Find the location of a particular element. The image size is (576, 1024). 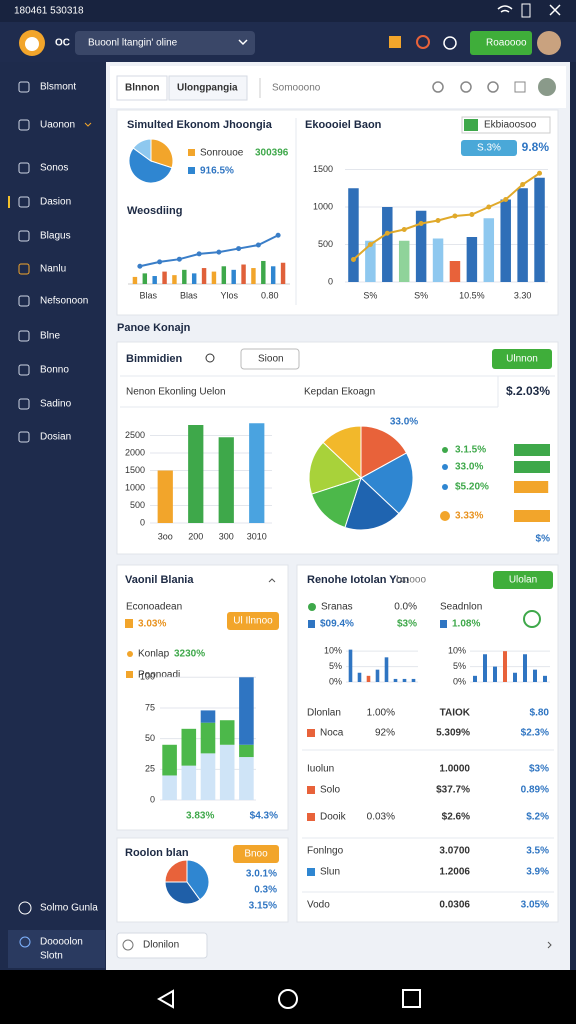

nav-back is located at coordinates (165, 999).